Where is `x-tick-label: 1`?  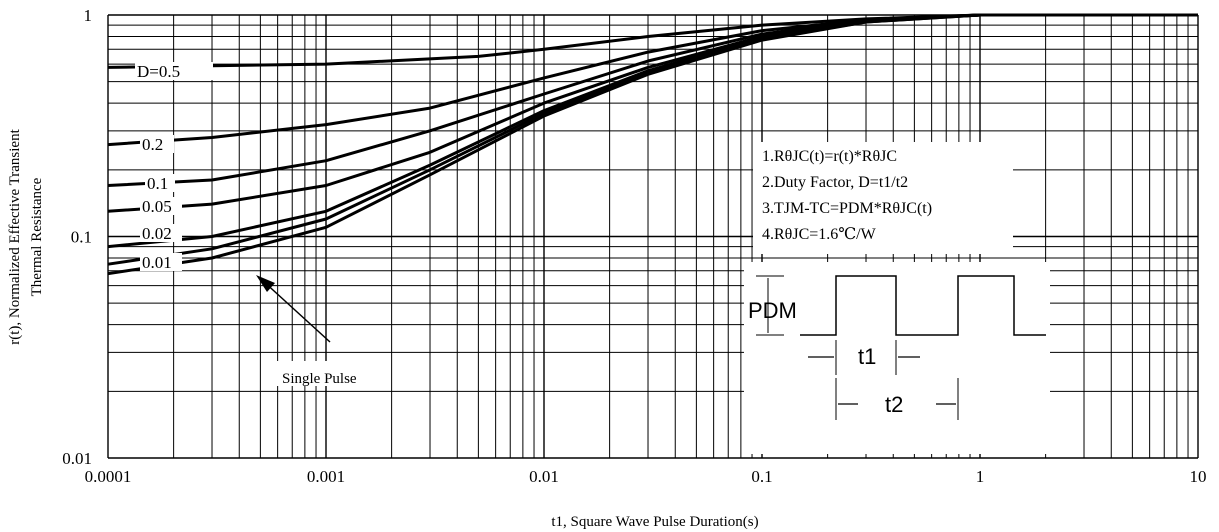
x-tick-label: 1 is located at coordinates (980, 476).